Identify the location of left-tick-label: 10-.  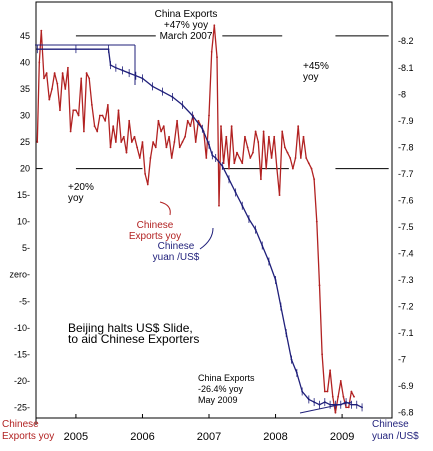
(23, 222).